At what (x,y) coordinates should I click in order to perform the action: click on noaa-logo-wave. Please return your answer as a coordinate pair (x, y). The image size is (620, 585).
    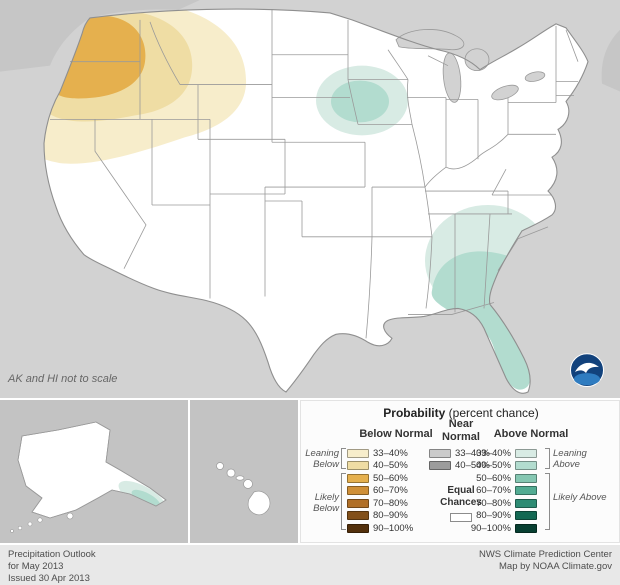
    Looking at the image, I should click on (587, 379).